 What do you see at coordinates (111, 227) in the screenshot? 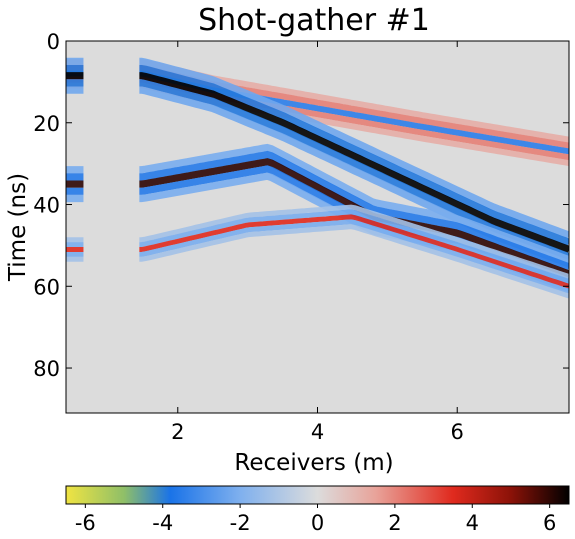
I see `data-gap` at bounding box center [111, 227].